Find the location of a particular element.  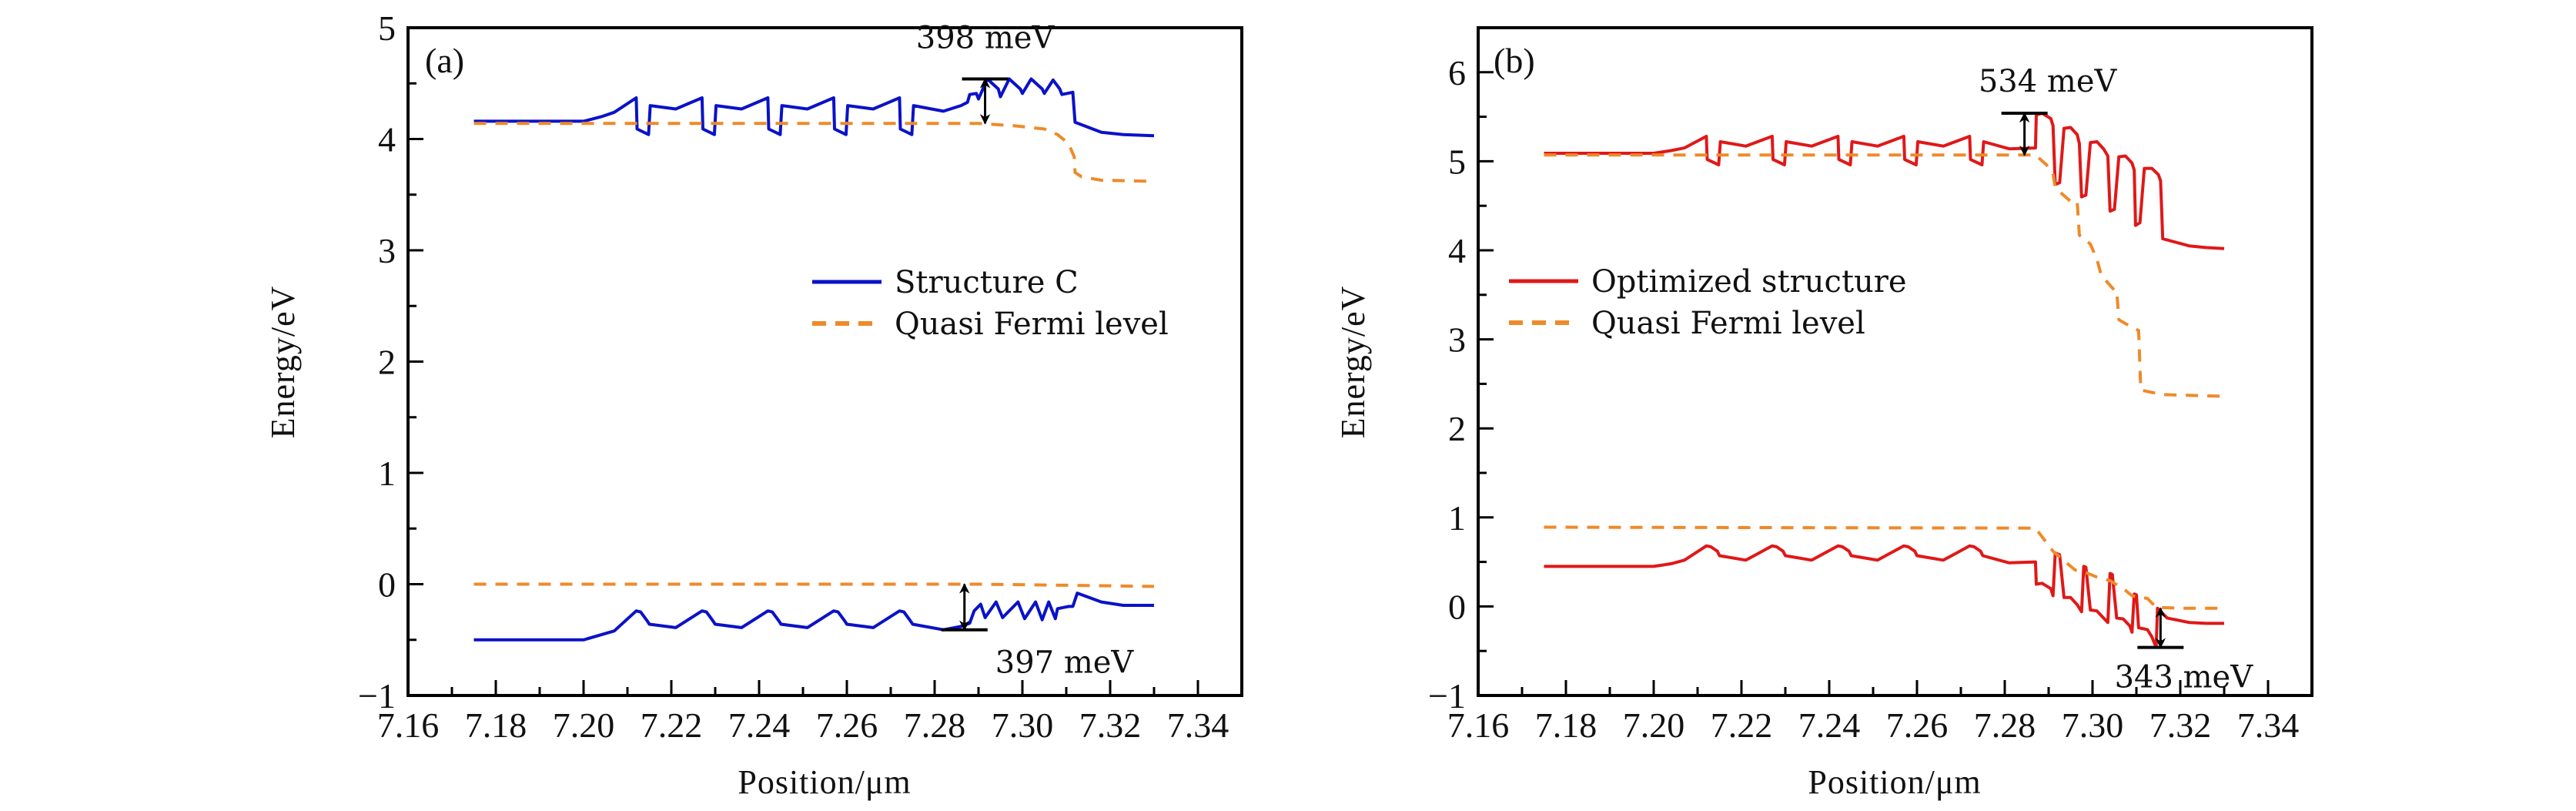

panel-a-y-tick-label: 1 is located at coordinates (387, 473).